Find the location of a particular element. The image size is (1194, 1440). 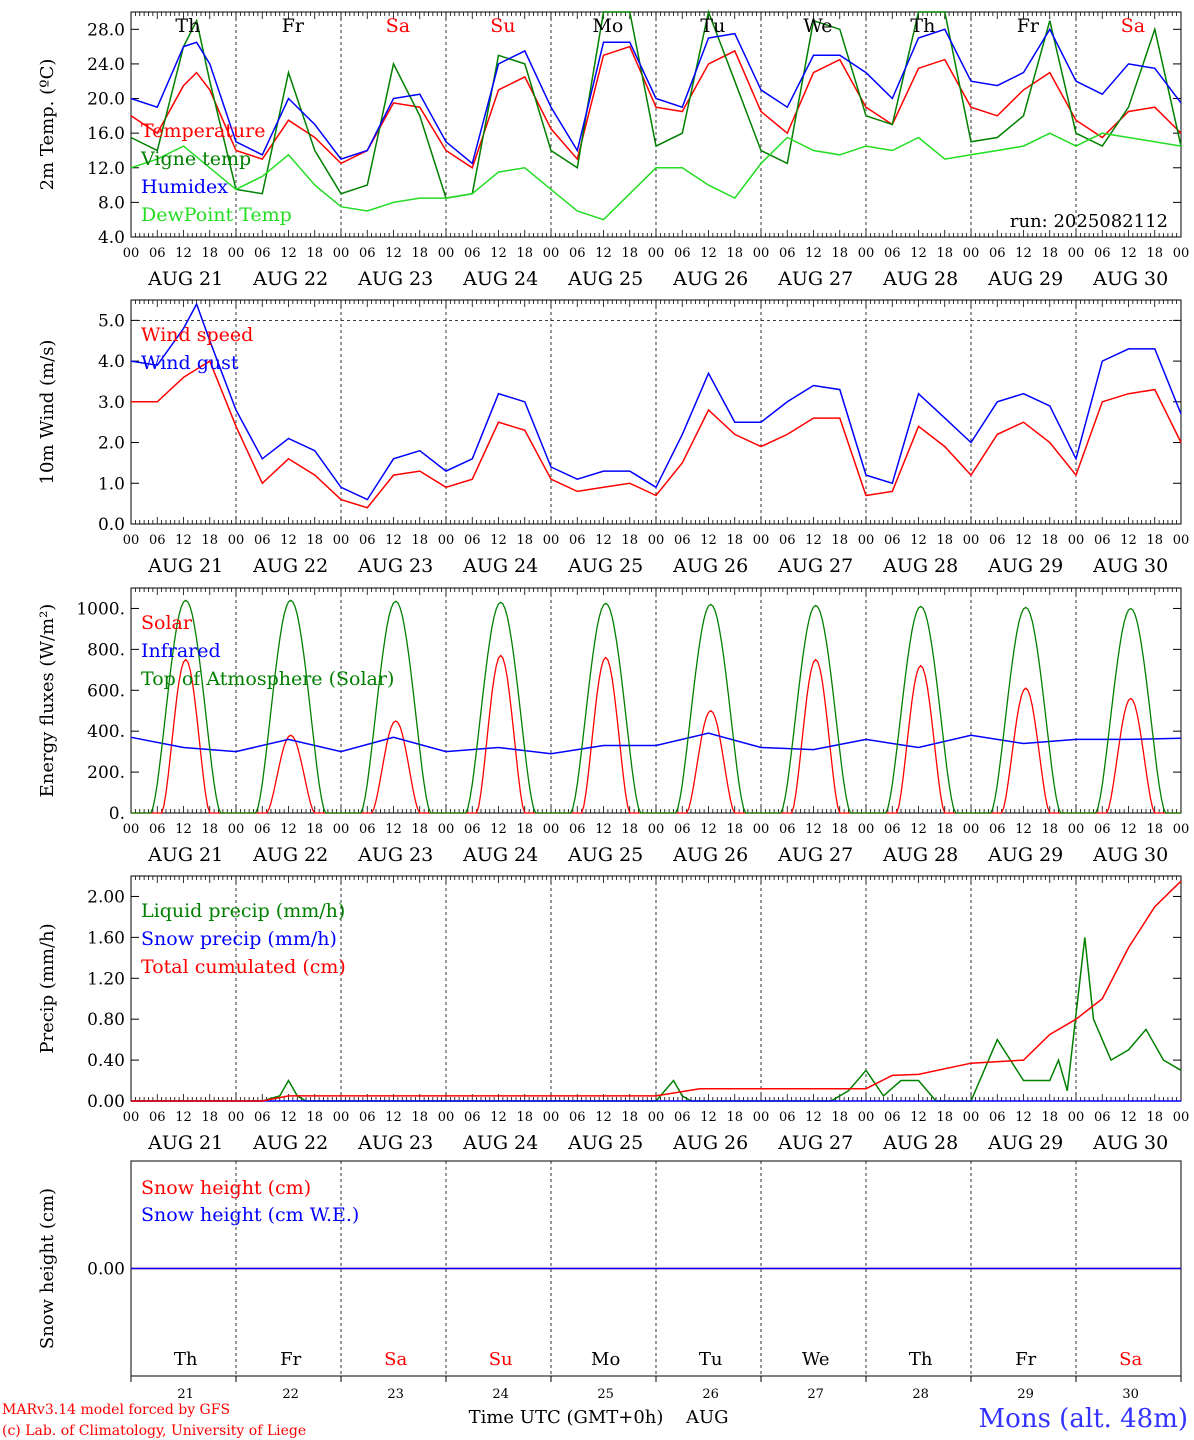

time-axis-label: Time UTC (GMT+0h) is located at coordinates (566, 1417).